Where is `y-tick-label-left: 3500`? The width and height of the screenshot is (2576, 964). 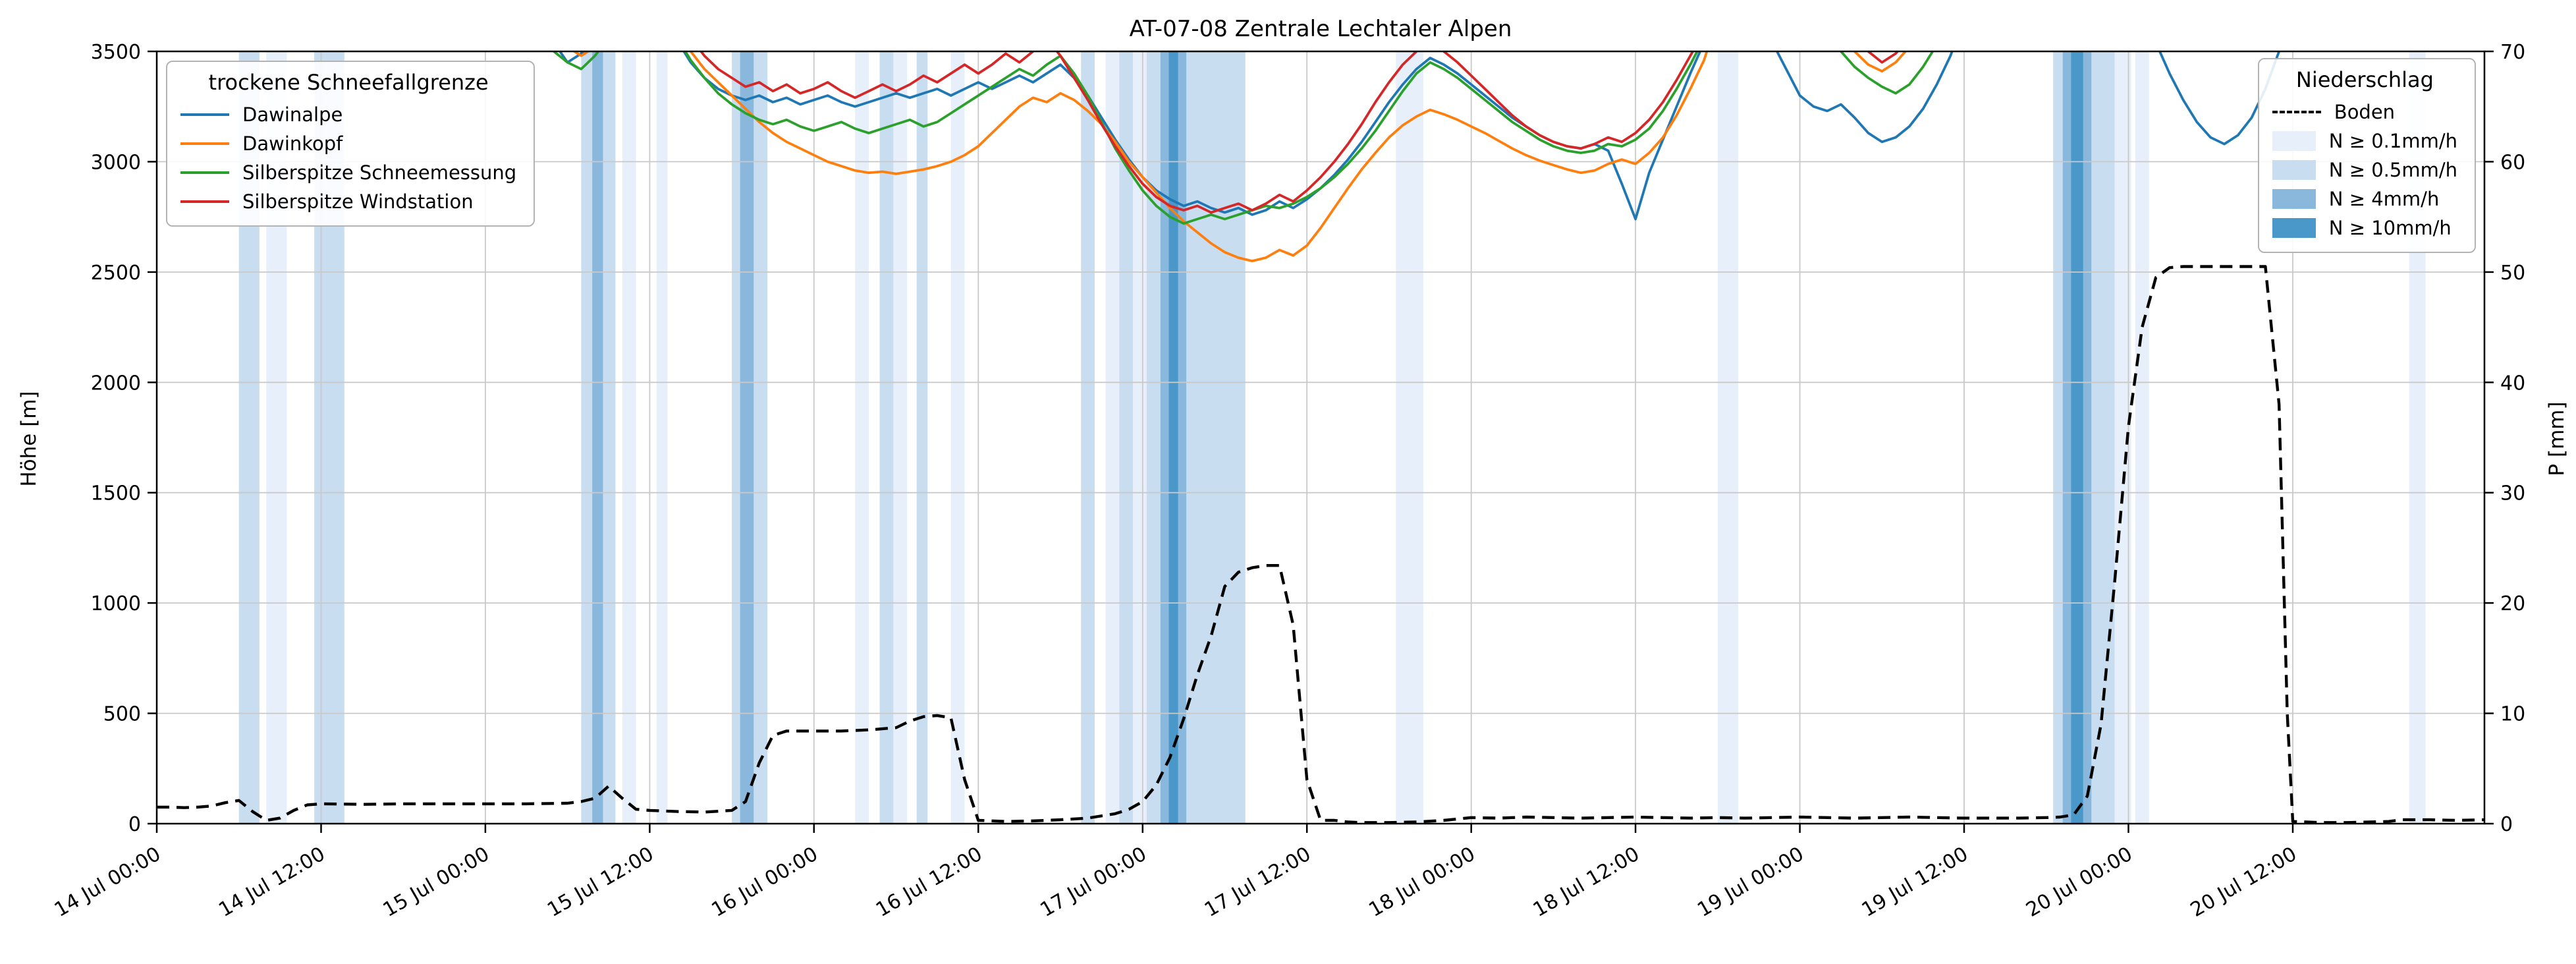
y-tick-label-left: 3500 is located at coordinates (116, 53).